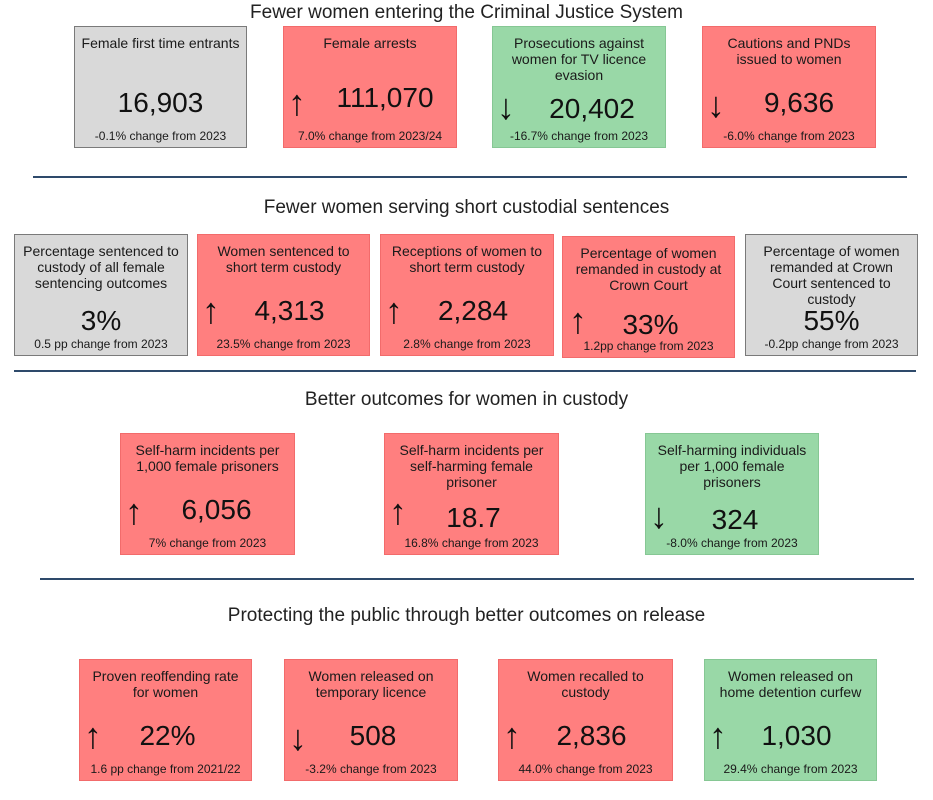 This screenshot has height=800, width=933. I want to click on card-change: 1.6 pp change from 2021/22, so click(165, 769).